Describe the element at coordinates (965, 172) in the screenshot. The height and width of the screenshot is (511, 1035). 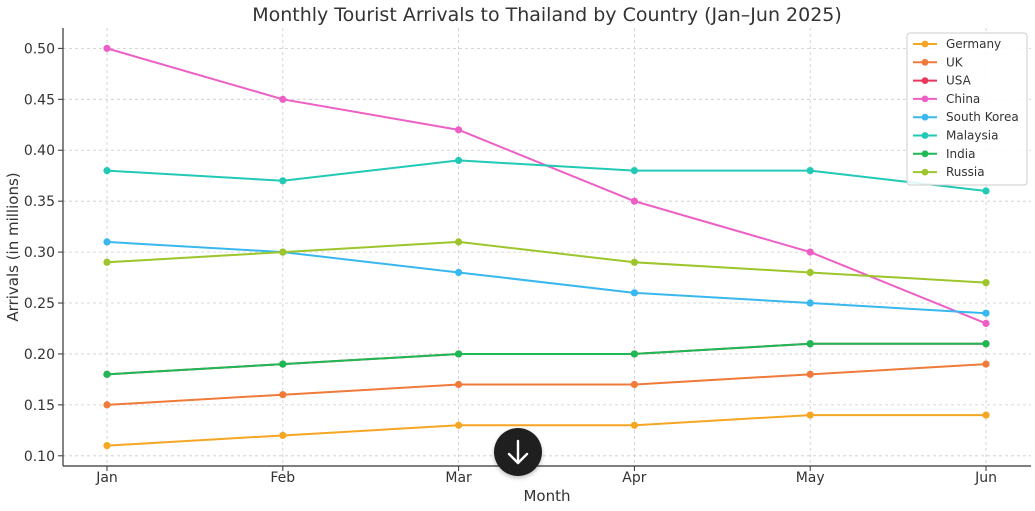
I see `legend-label: Russia` at that location.